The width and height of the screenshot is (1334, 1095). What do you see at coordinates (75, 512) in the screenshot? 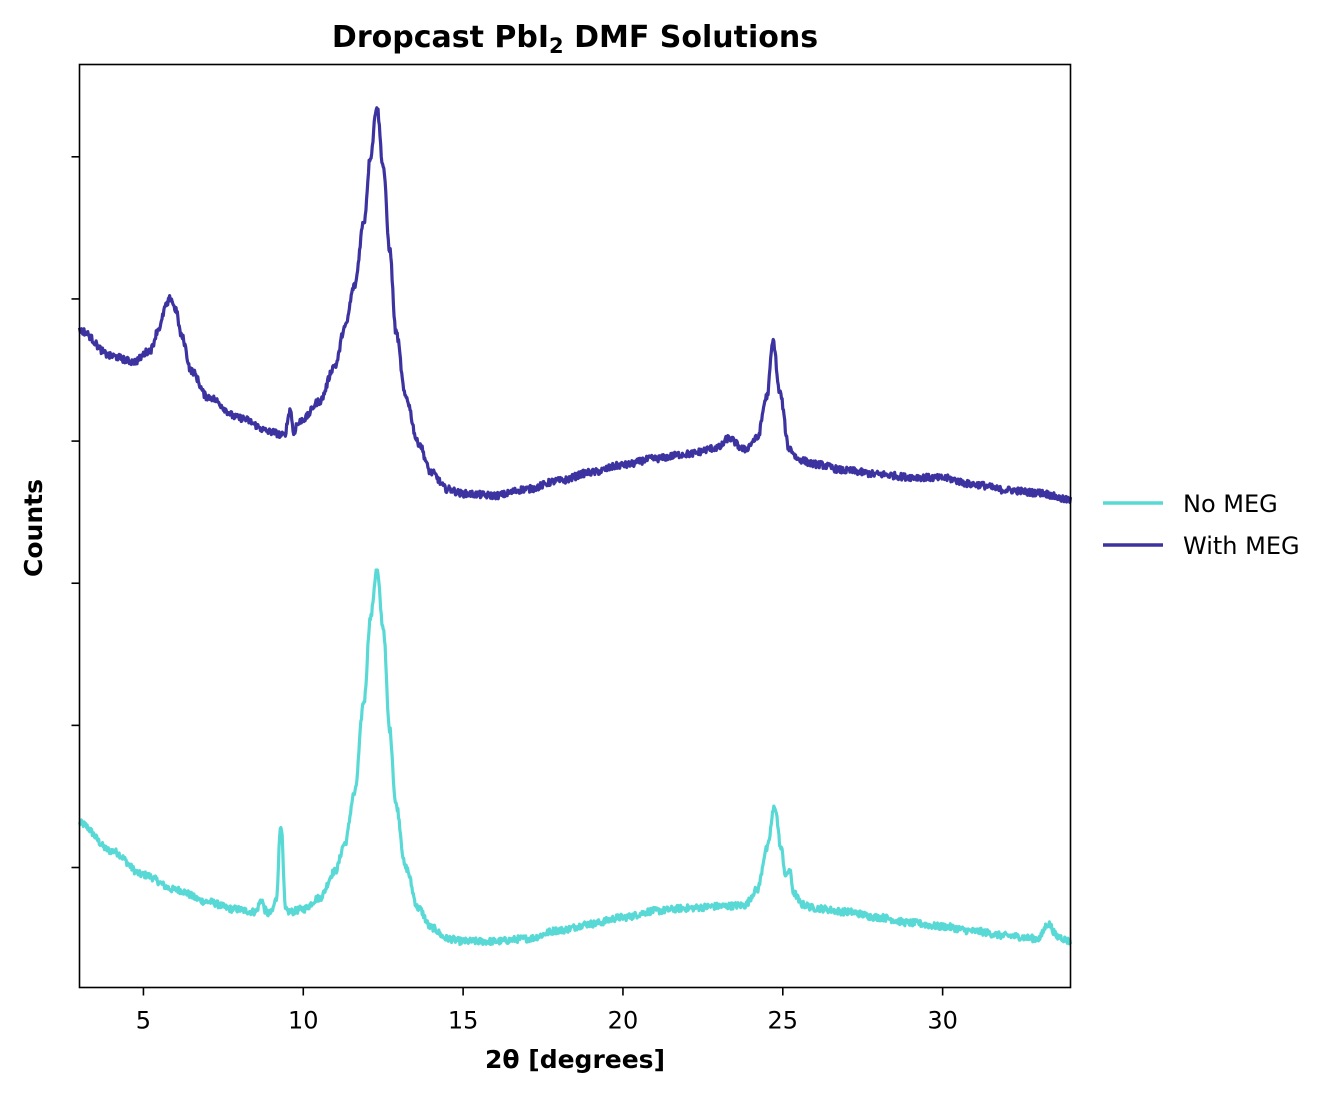
I see `y-axis-ticks` at bounding box center [75, 512].